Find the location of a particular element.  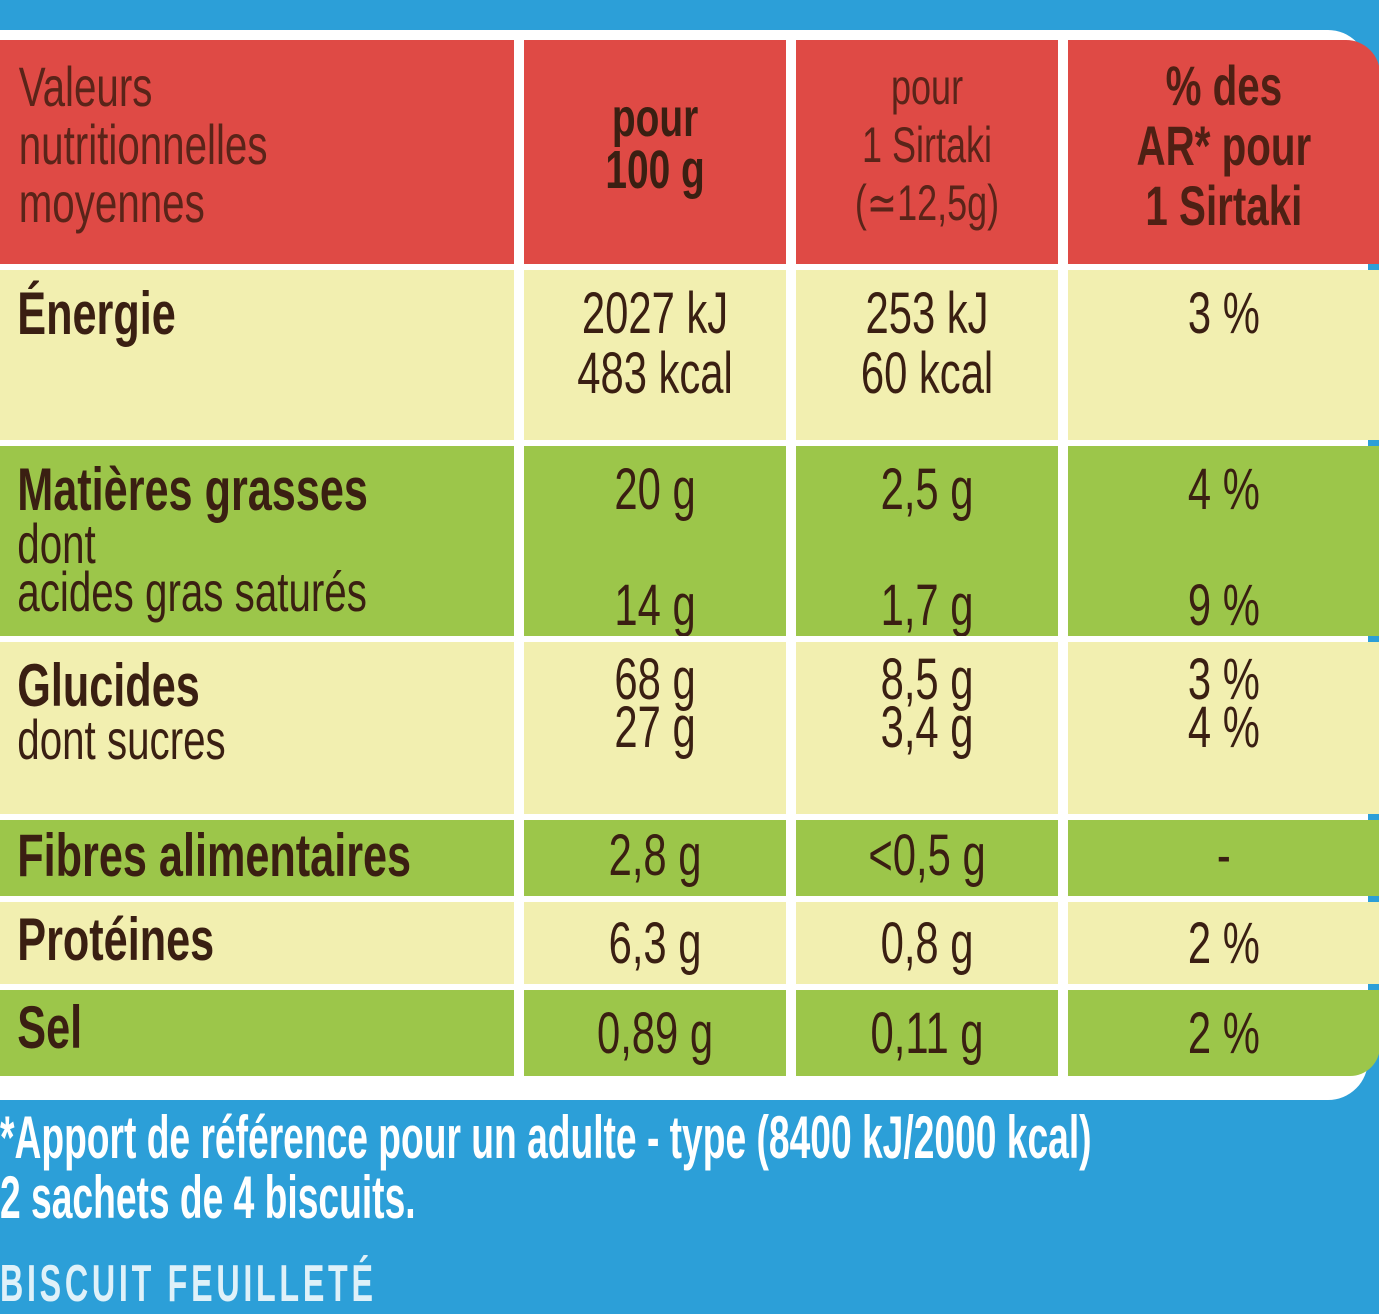

ags-portion: 1,7 g is located at coordinates (927, 604).